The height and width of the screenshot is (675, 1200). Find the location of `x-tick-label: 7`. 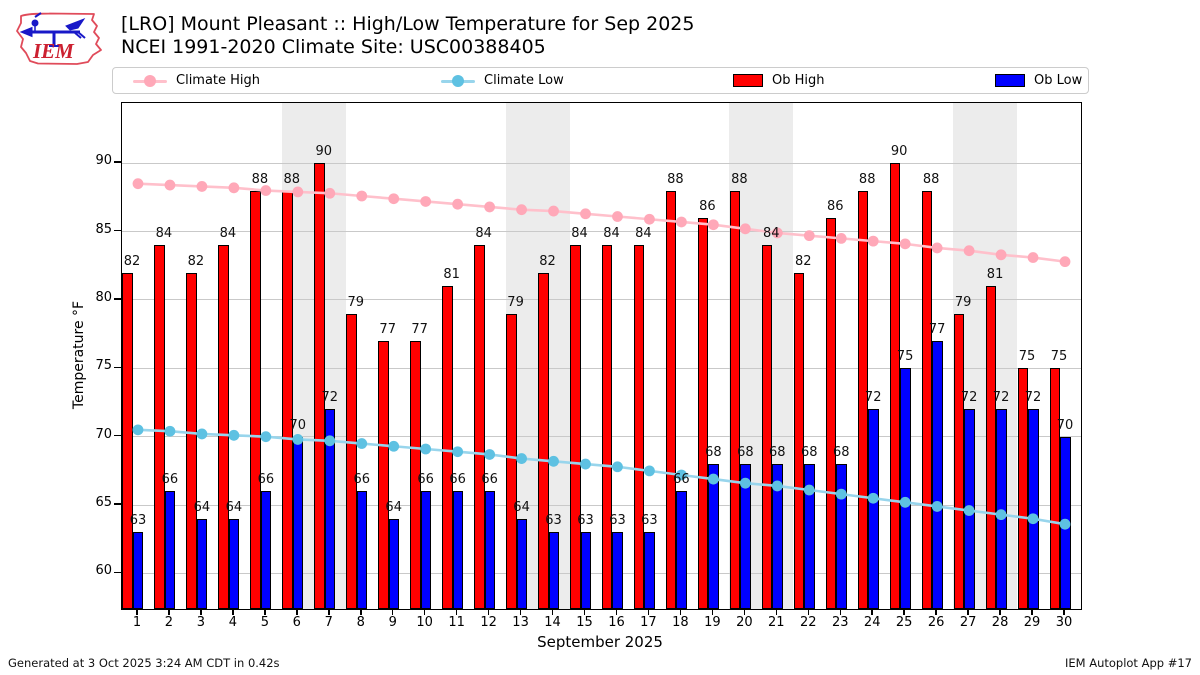

x-tick-label: 7 is located at coordinates (328, 622).